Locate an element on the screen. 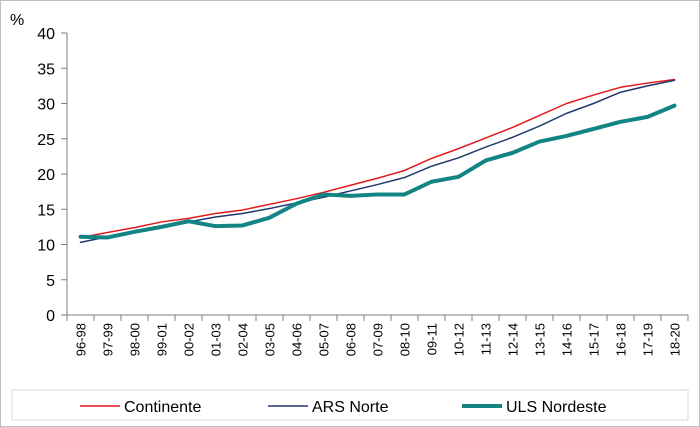 This screenshot has height=427, width=700. x-tick-label: 14-16 is located at coordinates (567, 339).